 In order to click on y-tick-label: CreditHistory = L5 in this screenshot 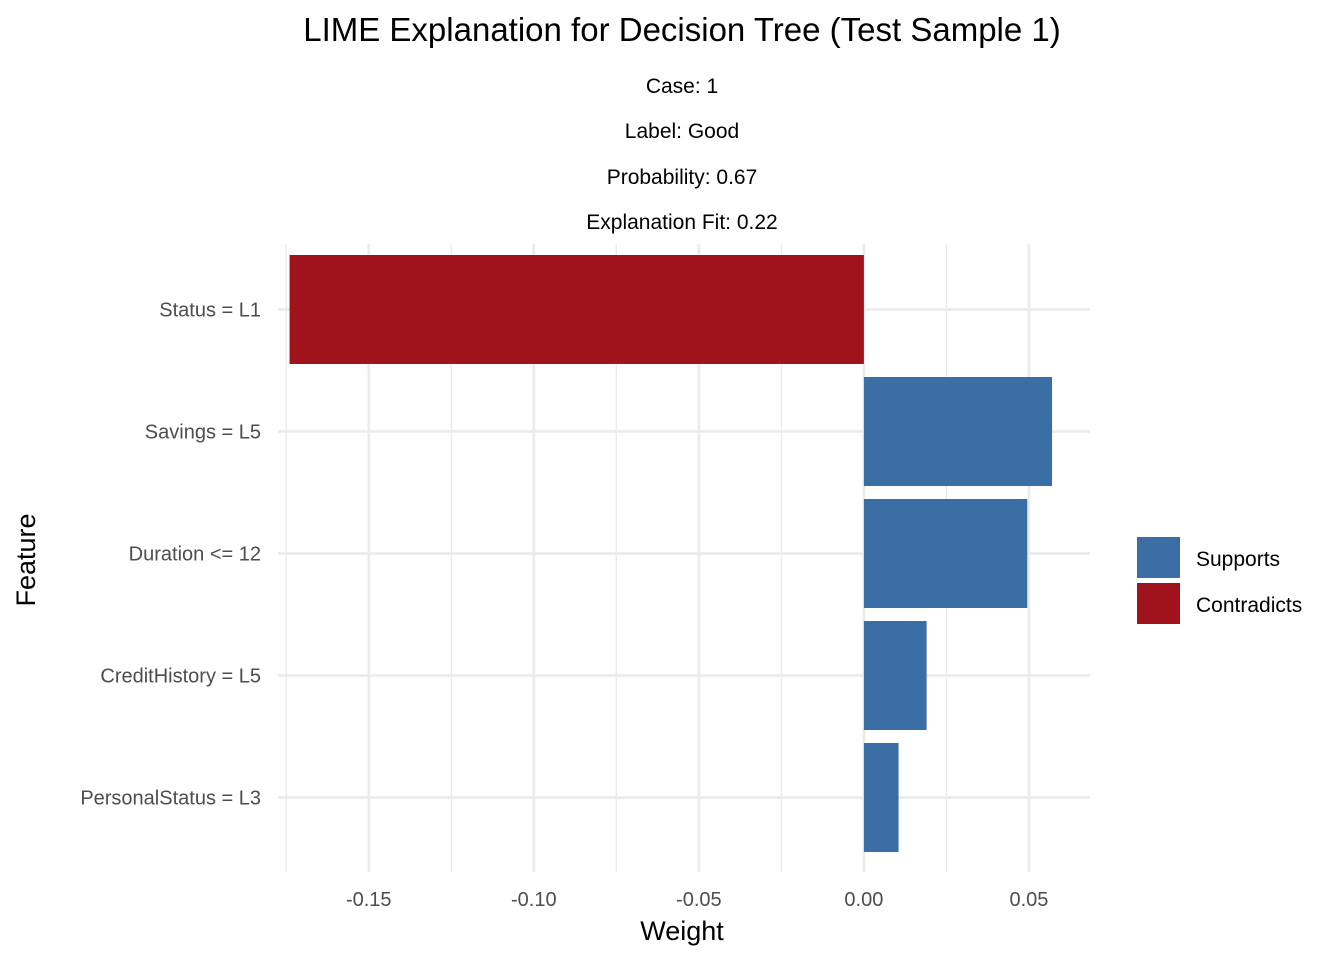, I will do `click(180, 677)`.